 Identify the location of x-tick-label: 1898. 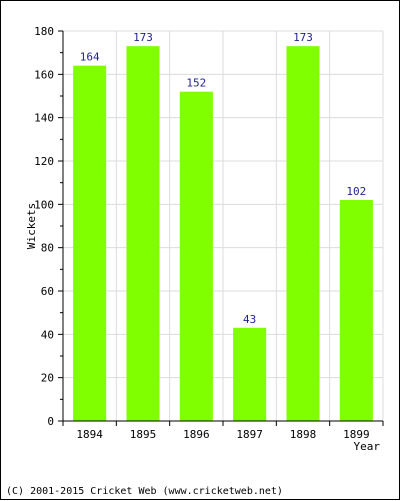
(303, 434).